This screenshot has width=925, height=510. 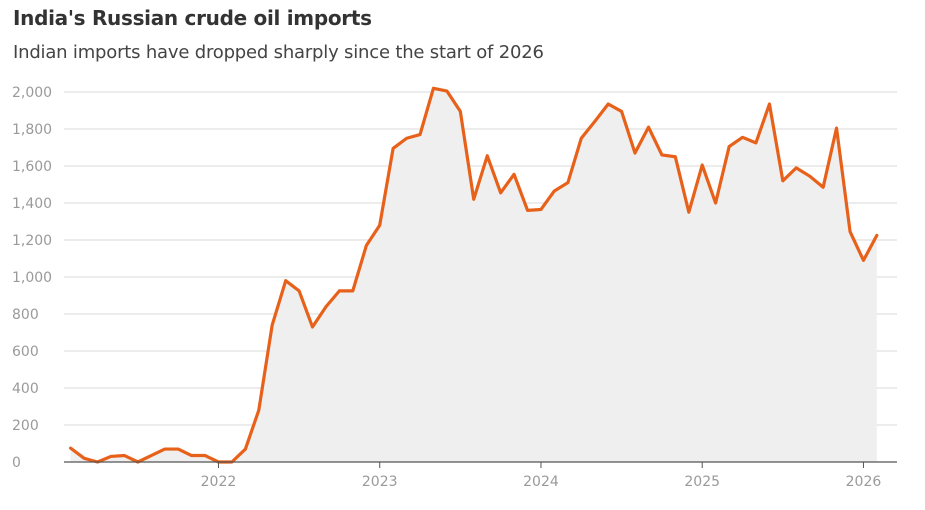 What do you see at coordinates (32, 130) in the screenshot?
I see `y-tick-label: 1,800` at bounding box center [32, 130].